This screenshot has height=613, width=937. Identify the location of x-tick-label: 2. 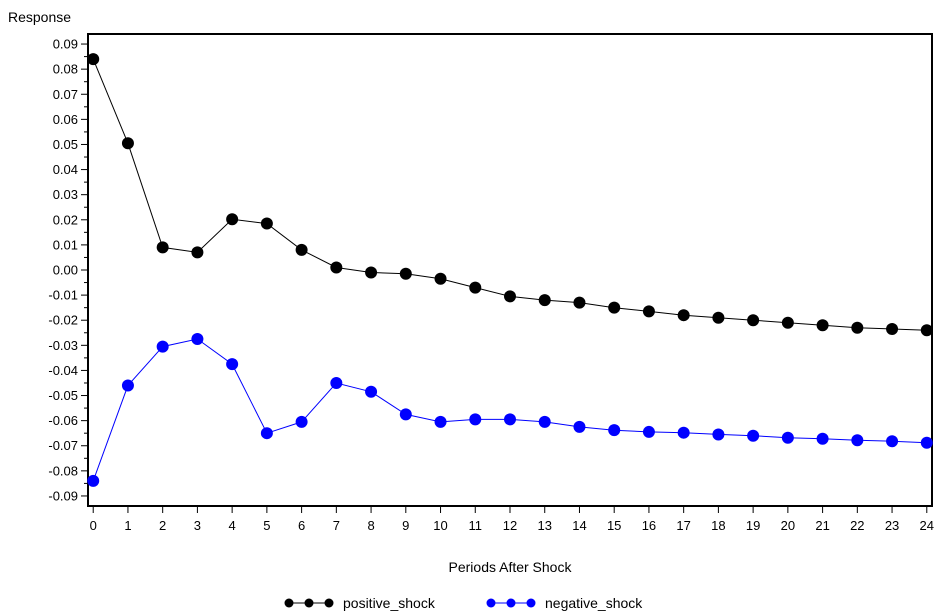
(162, 525).